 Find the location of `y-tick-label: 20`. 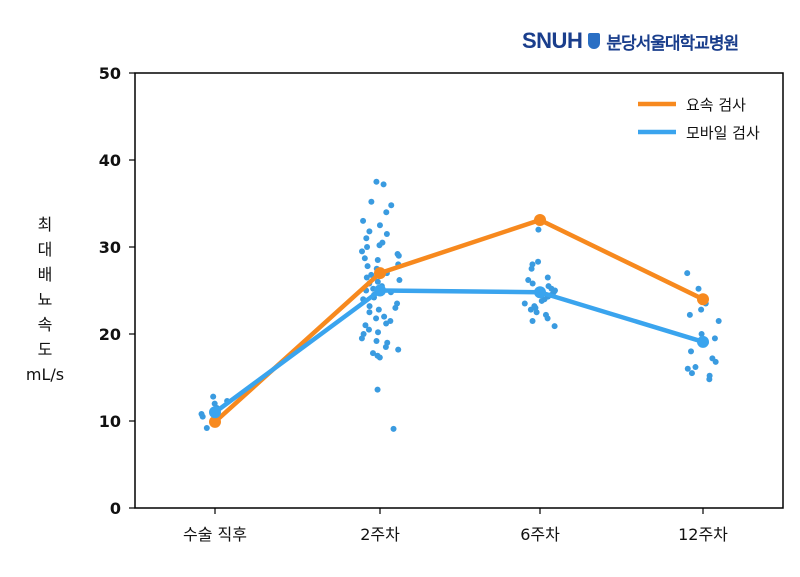

y-tick-label: 20 is located at coordinates (110, 334).